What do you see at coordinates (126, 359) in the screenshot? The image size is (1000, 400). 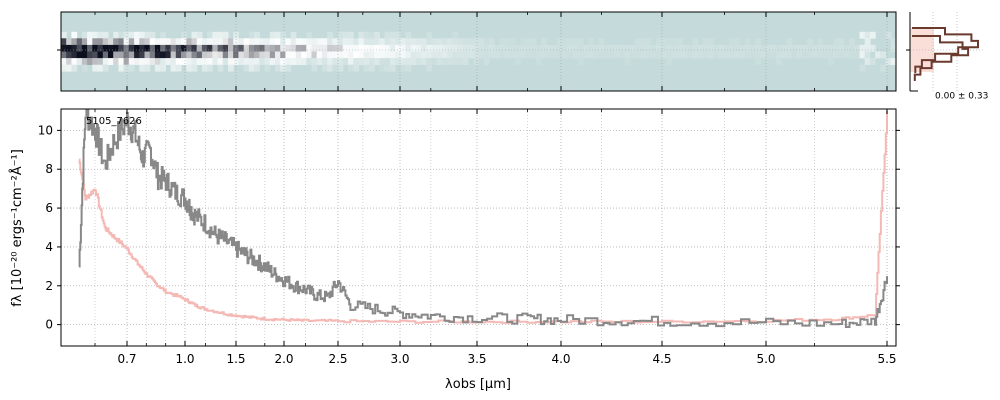 I see `x-tick-label: 0.7` at bounding box center [126, 359].